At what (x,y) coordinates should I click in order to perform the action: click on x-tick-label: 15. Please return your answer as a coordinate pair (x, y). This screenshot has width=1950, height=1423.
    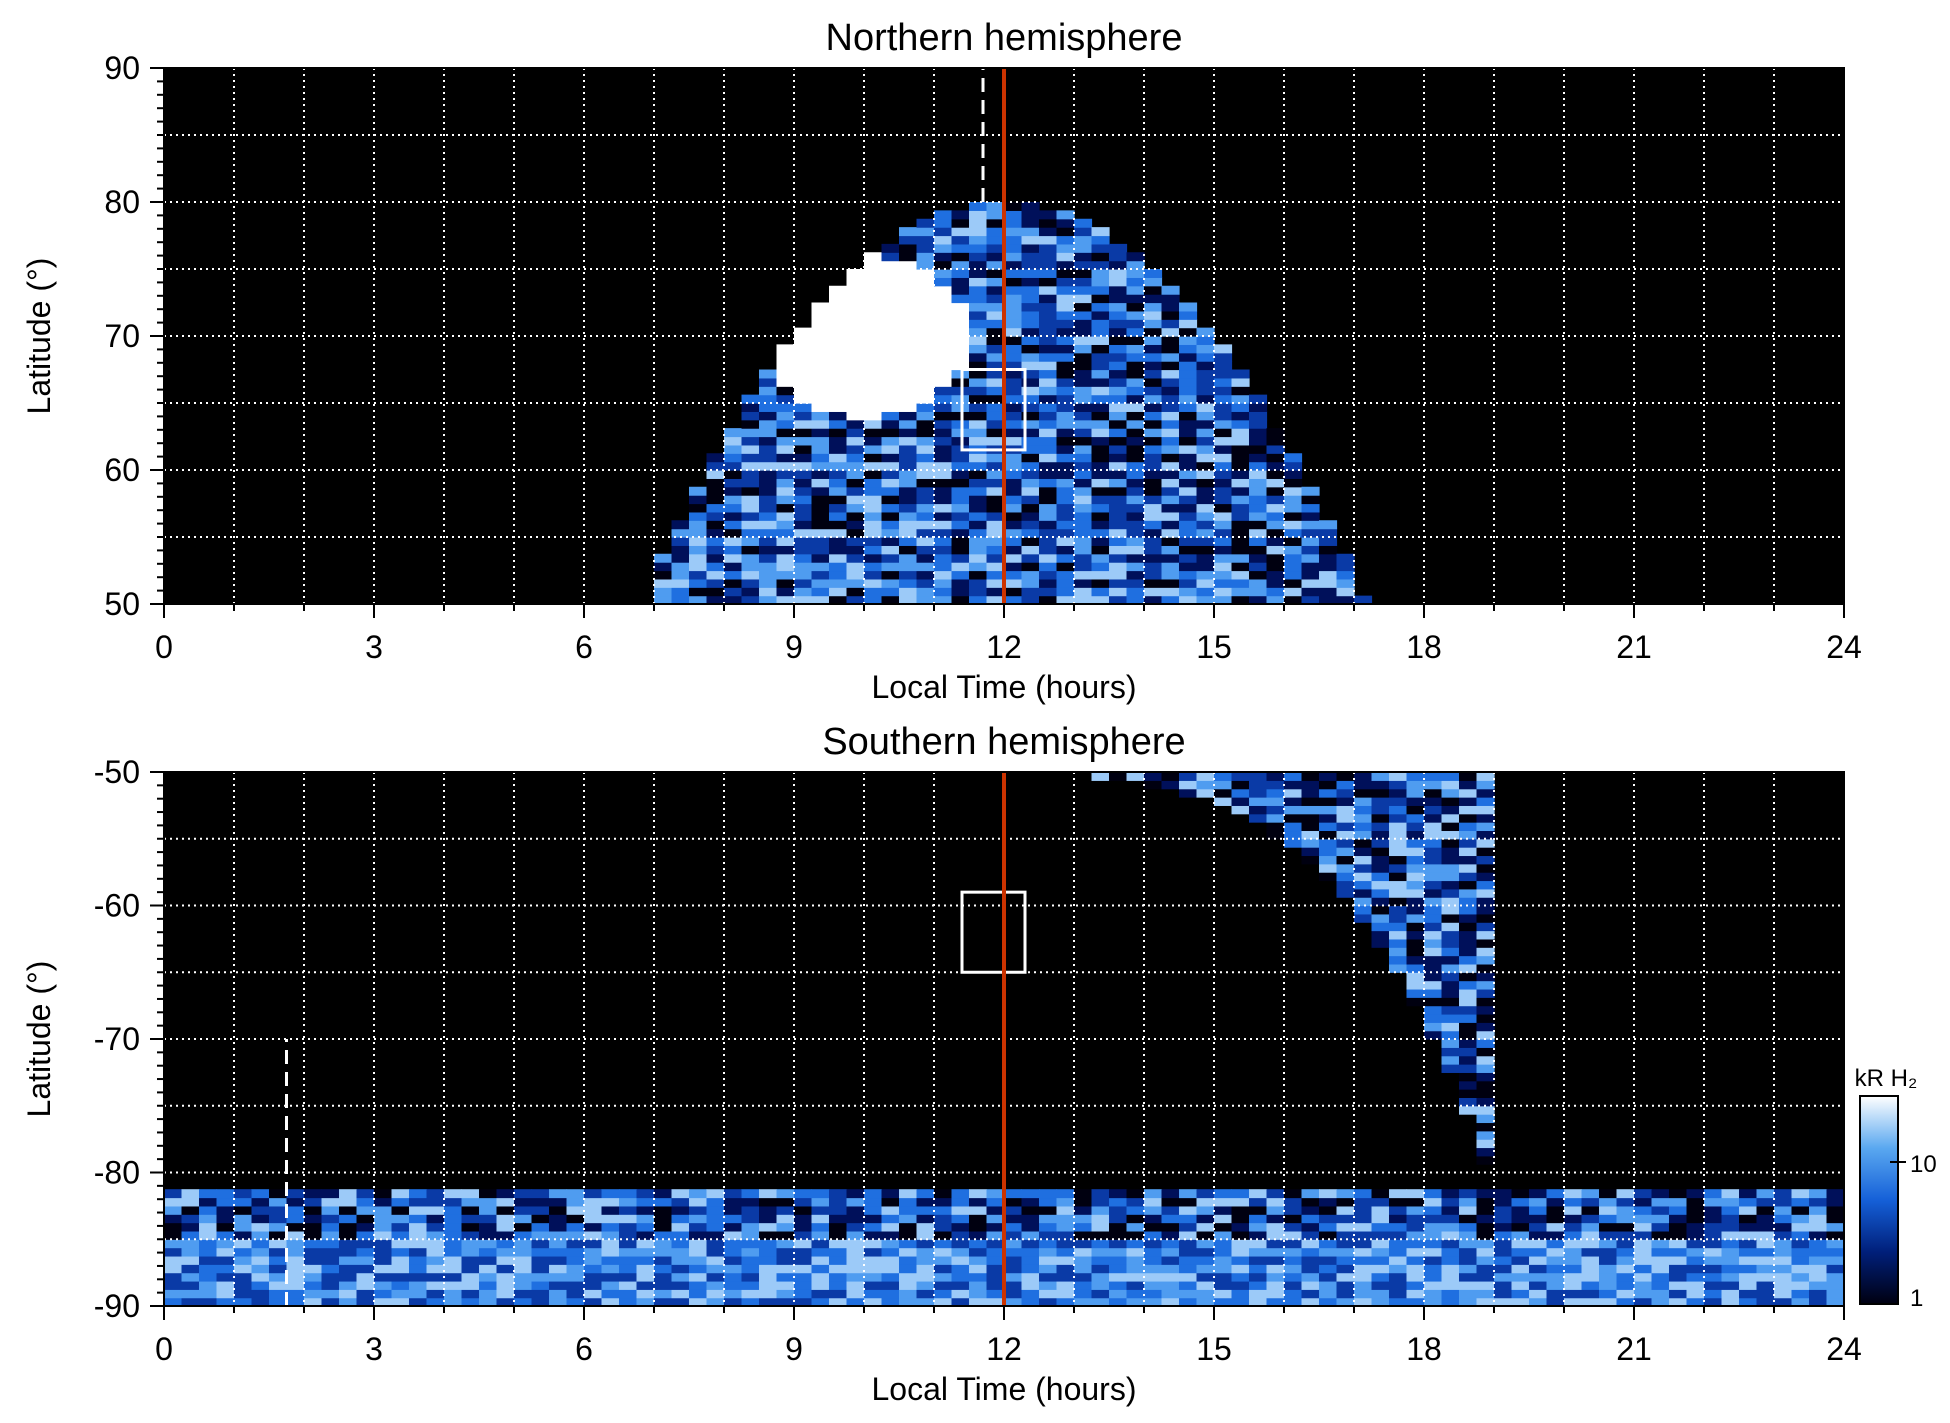
    Looking at the image, I should click on (1214, 647).